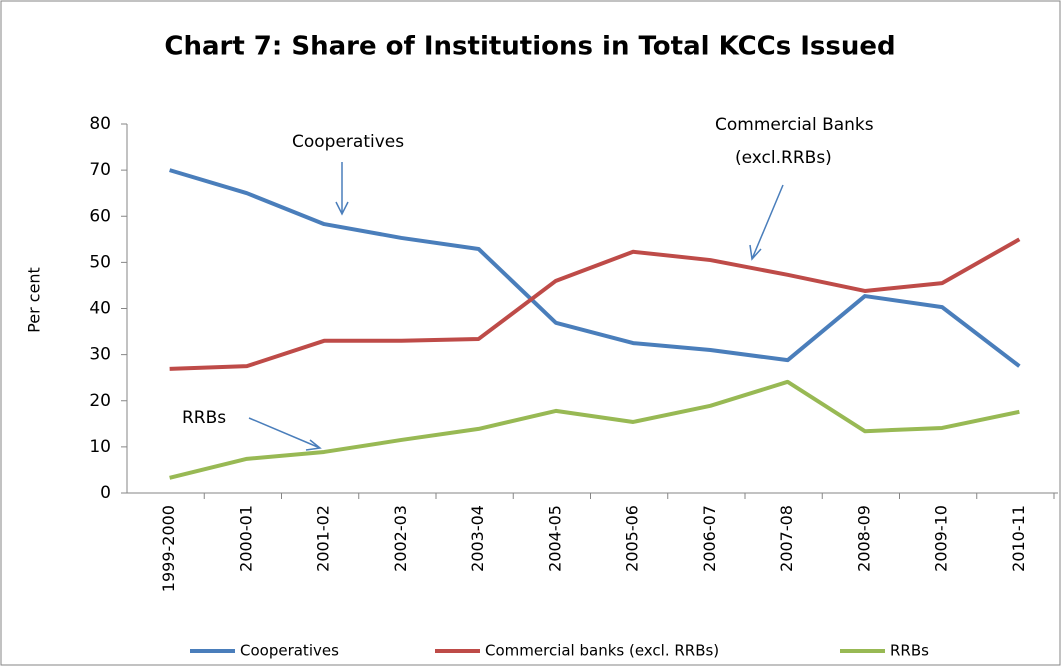  I want to click on x-tick-label: 2000-01, so click(245, 538).